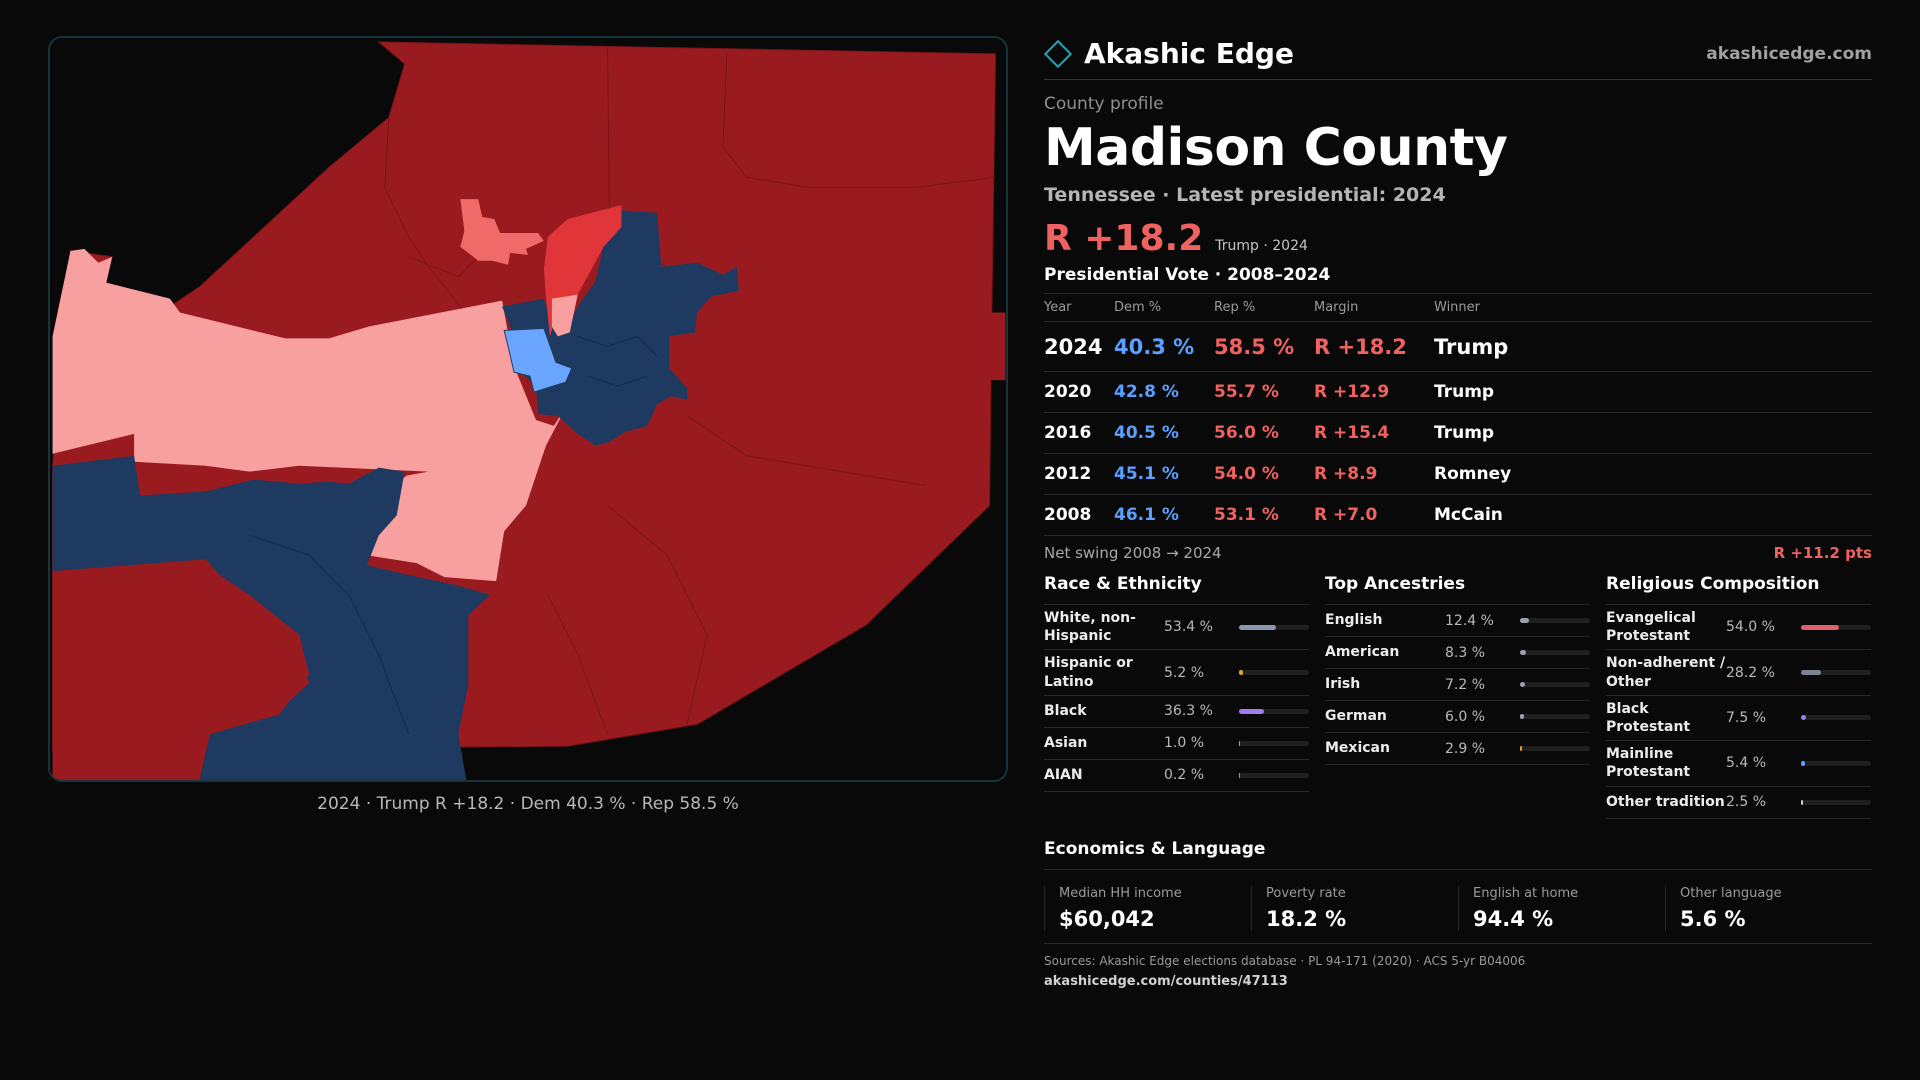 This screenshot has height=1080, width=1920. What do you see at coordinates (1648, 717) in the screenshot?
I see `demographic-label: Black Protestant` at bounding box center [1648, 717].